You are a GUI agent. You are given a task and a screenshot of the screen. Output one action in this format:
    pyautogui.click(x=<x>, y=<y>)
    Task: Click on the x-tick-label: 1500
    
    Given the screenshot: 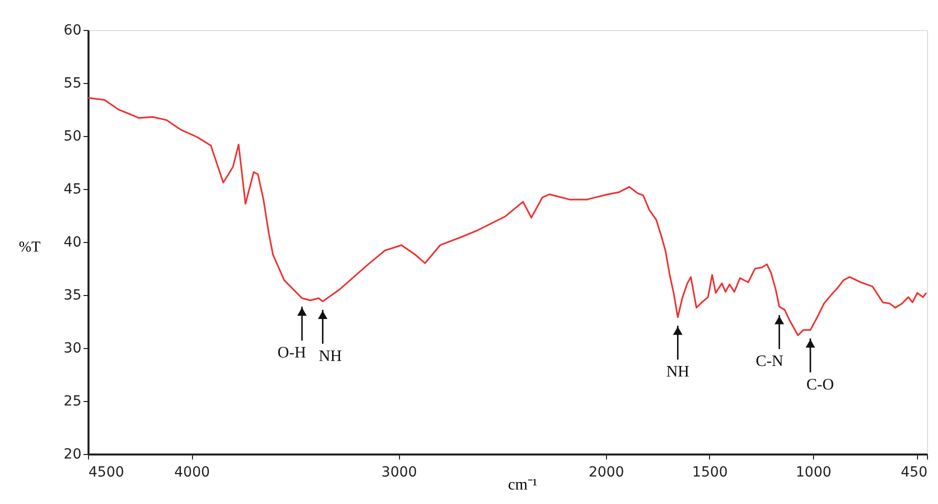 What is the action you would take?
    pyautogui.click(x=710, y=472)
    